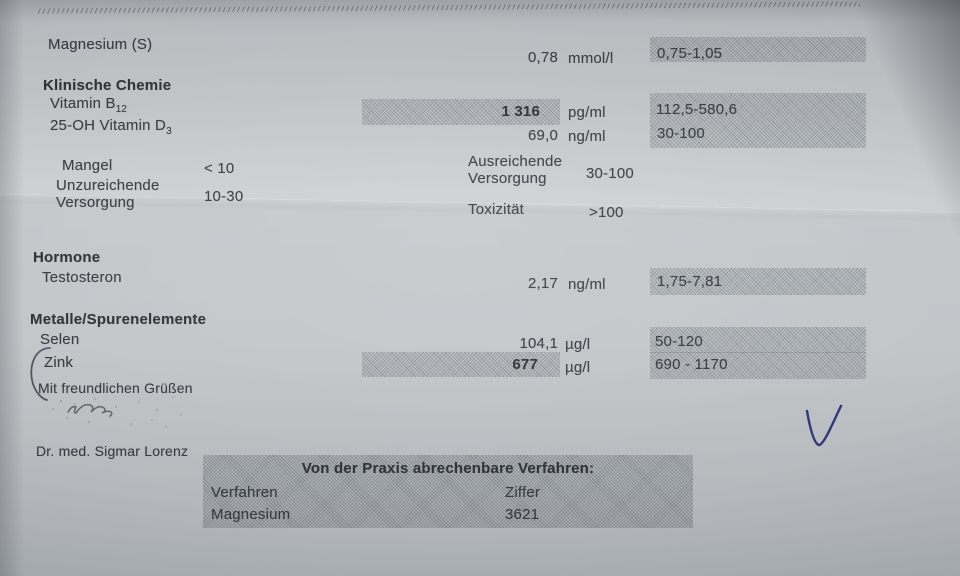 The width and height of the screenshot is (960, 576). Describe the element at coordinates (169, 131) in the screenshot. I see `vitamin-d3-subscript: 3` at that location.